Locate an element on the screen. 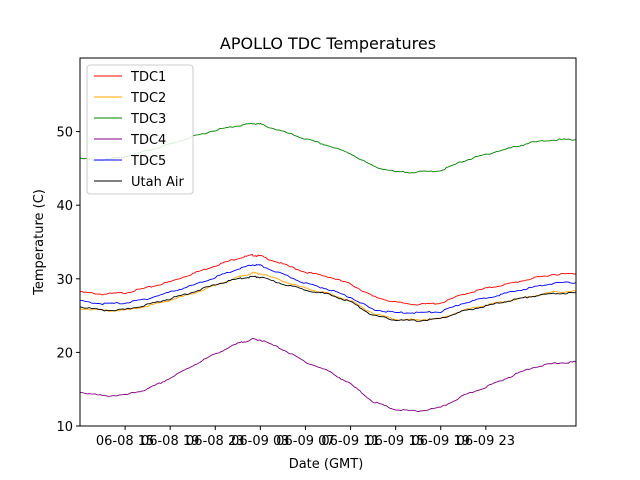 Image resolution: width=640 pixels, height=480 pixels. x-tick-label: 06-08 15 is located at coordinates (125, 441).